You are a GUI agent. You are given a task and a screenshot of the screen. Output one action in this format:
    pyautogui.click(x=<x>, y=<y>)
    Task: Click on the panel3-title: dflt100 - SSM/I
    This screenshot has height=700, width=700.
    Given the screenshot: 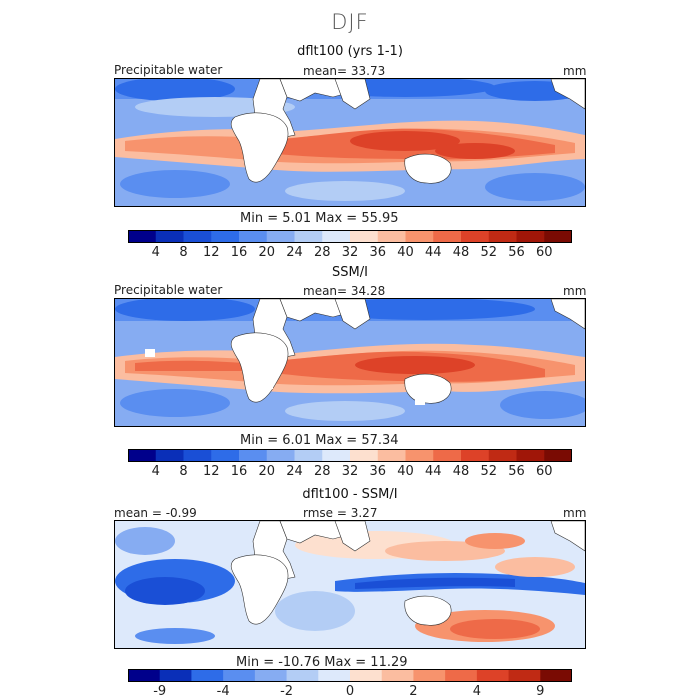 What is the action you would take?
    pyautogui.click(x=350, y=494)
    